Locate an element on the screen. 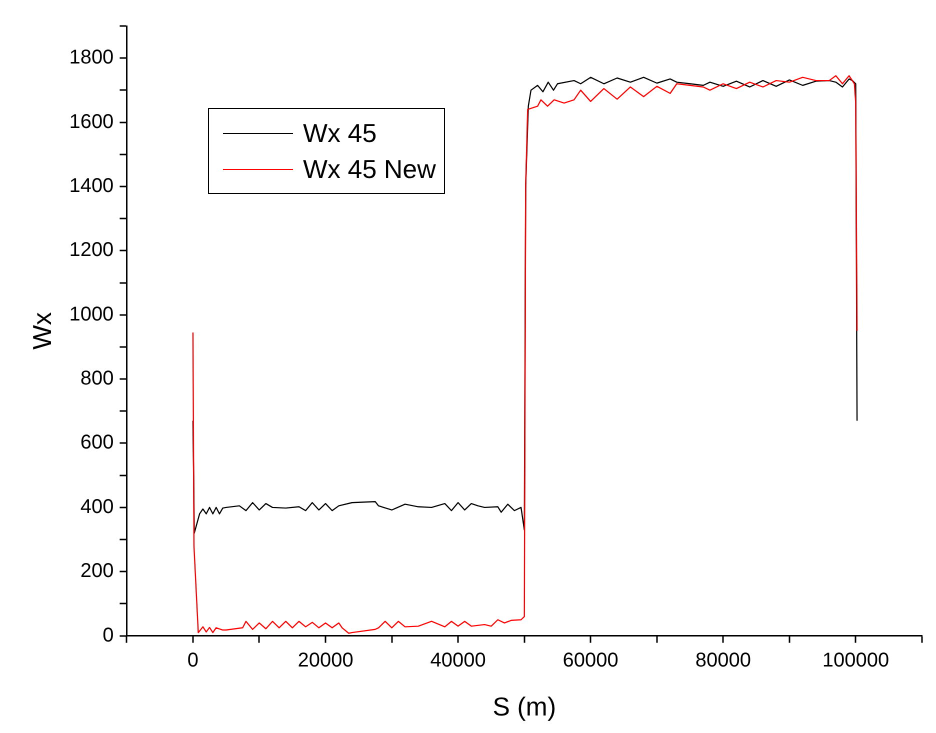  x-axis-title: S (m) is located at coordinates (524, 707).